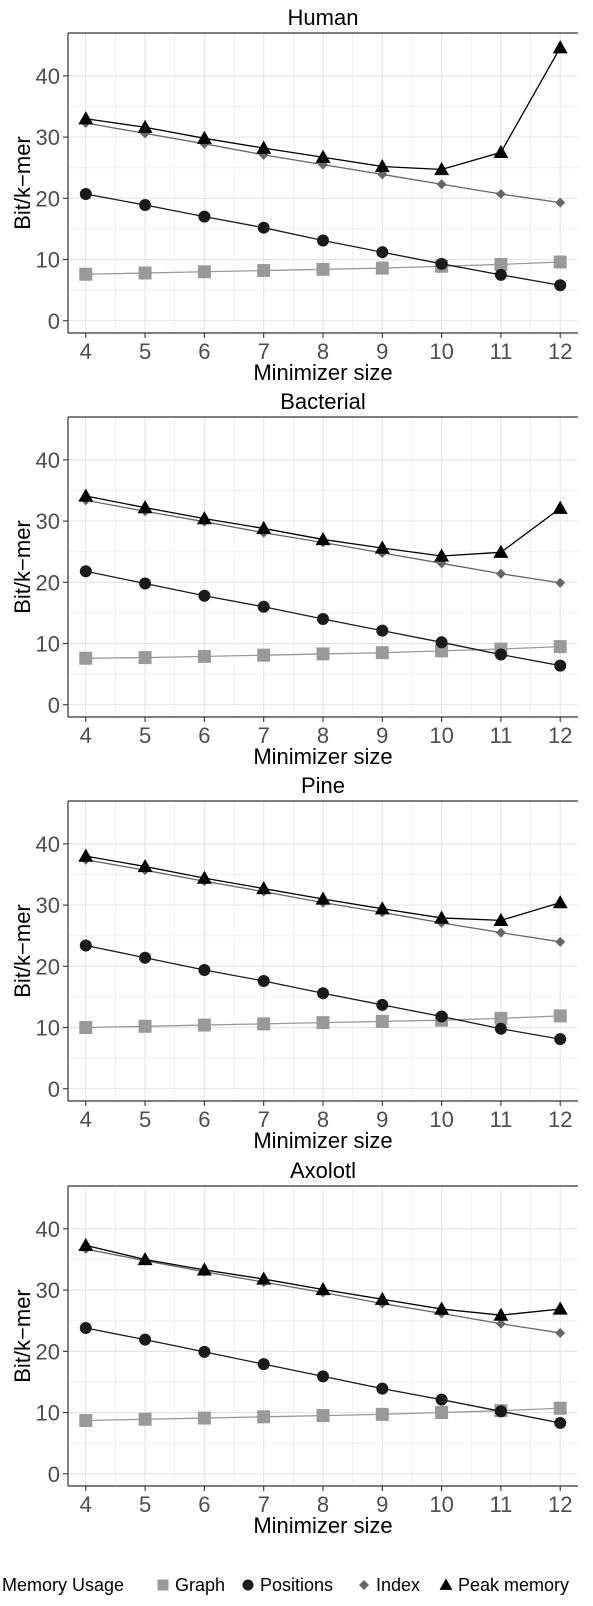 This screenshot has width=593, height=1606. What do you see at coordinates (323, 401) in the screenshot?
I see `chart-title: Bacterial` at bounding box center [323, 401].